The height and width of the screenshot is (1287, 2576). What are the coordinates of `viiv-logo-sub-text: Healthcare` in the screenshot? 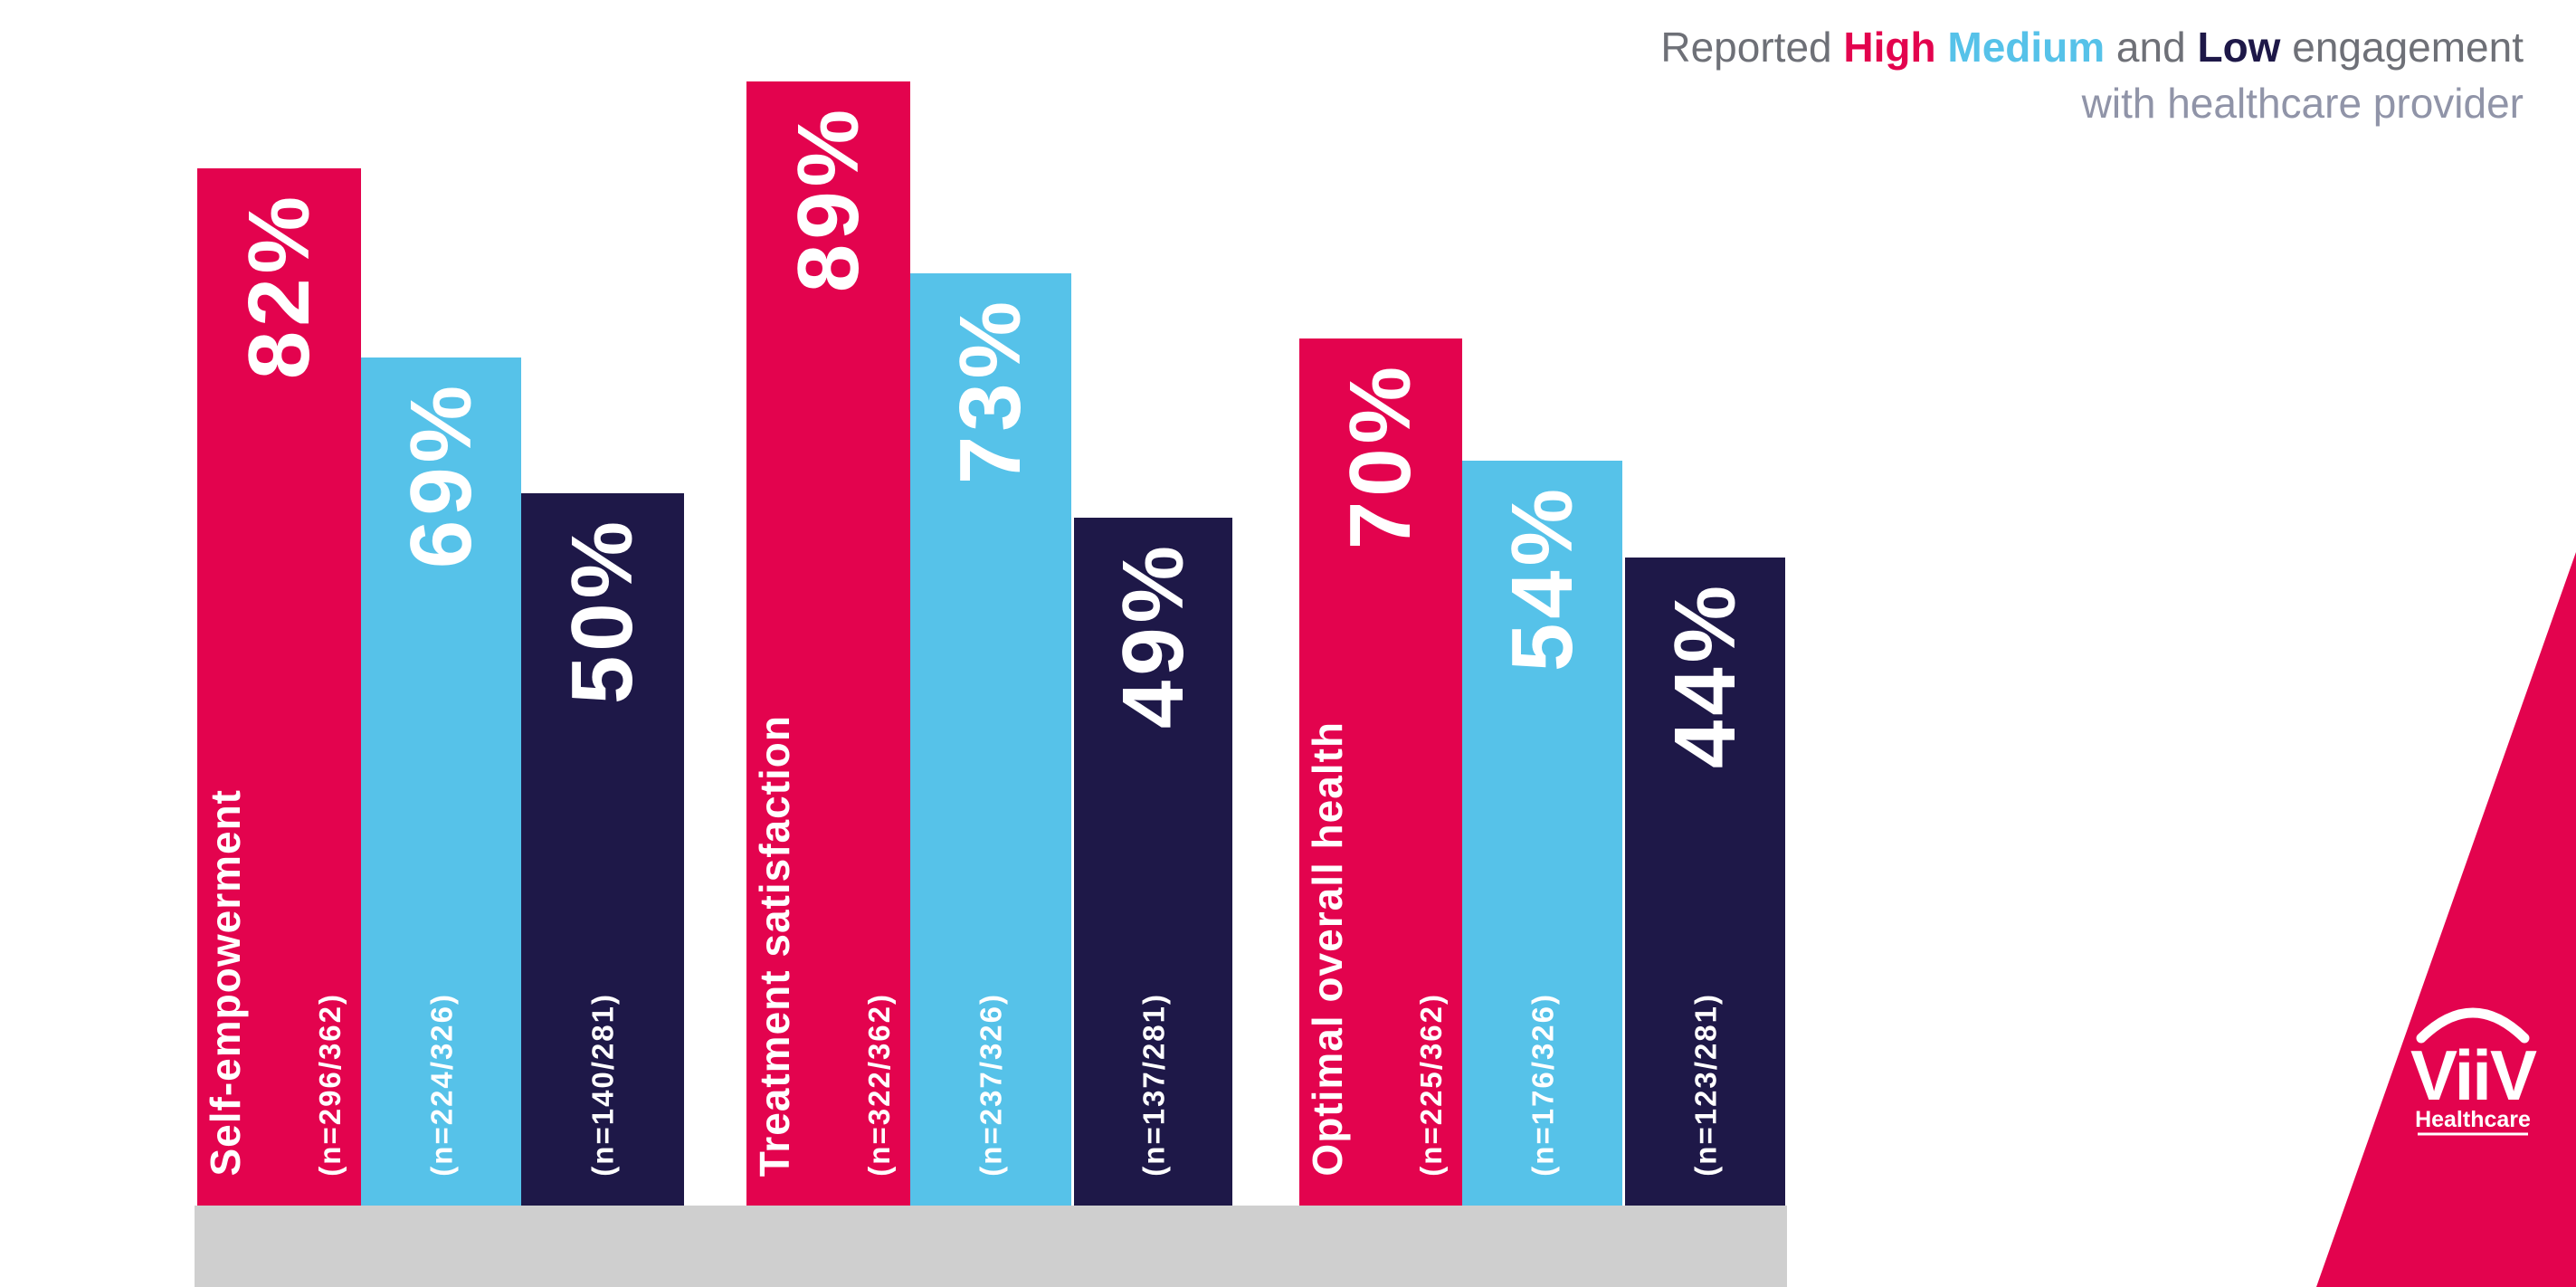 It's located at (2473, 1119).